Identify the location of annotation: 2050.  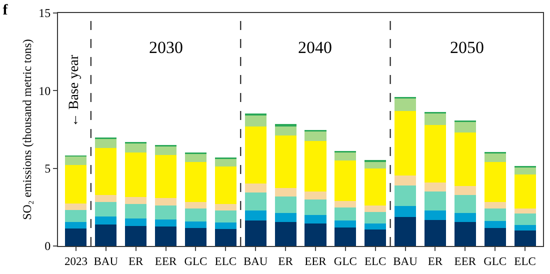
(467, 47).